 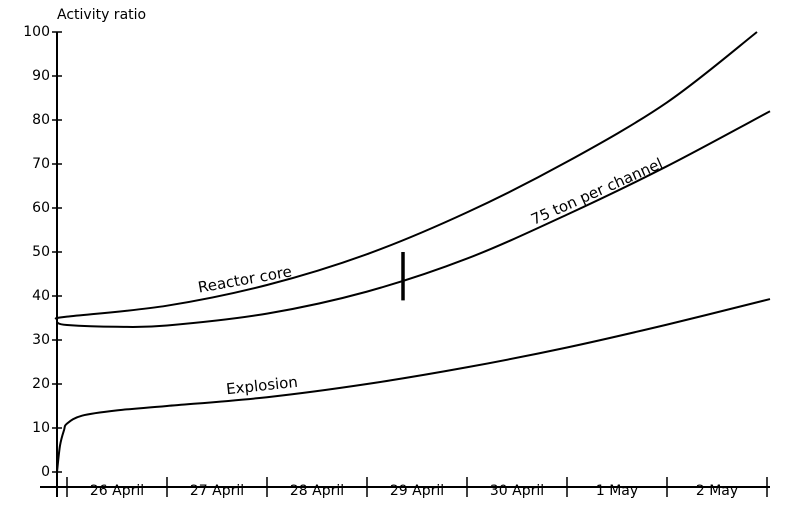 What do you see at coordinates (101, 15) in the screenshot?
I see `y-axis-label: Activity ratio` at bounding box center [101, 15].